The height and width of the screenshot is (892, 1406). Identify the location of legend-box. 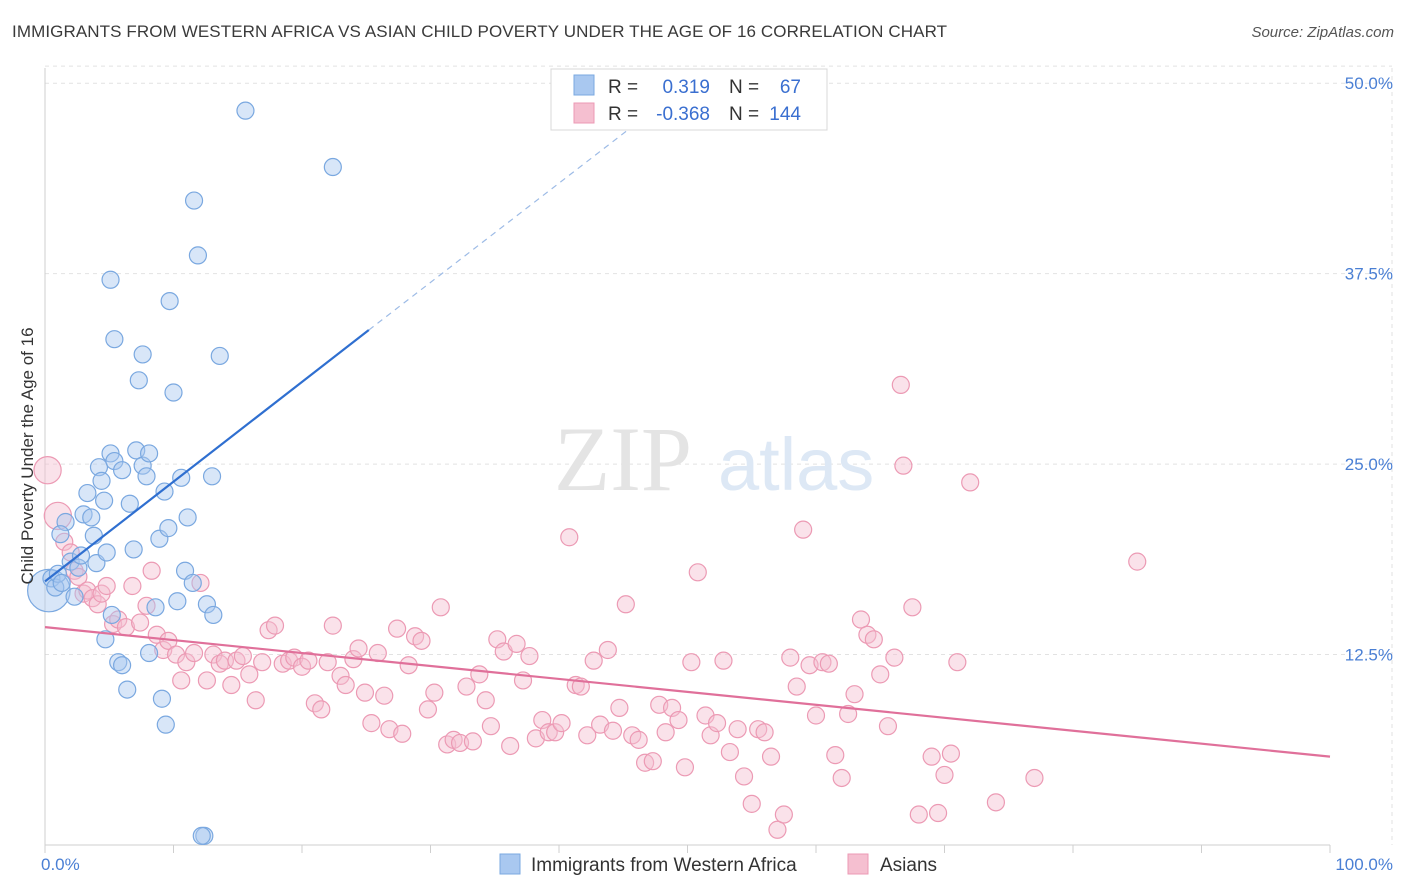
(689, 99).